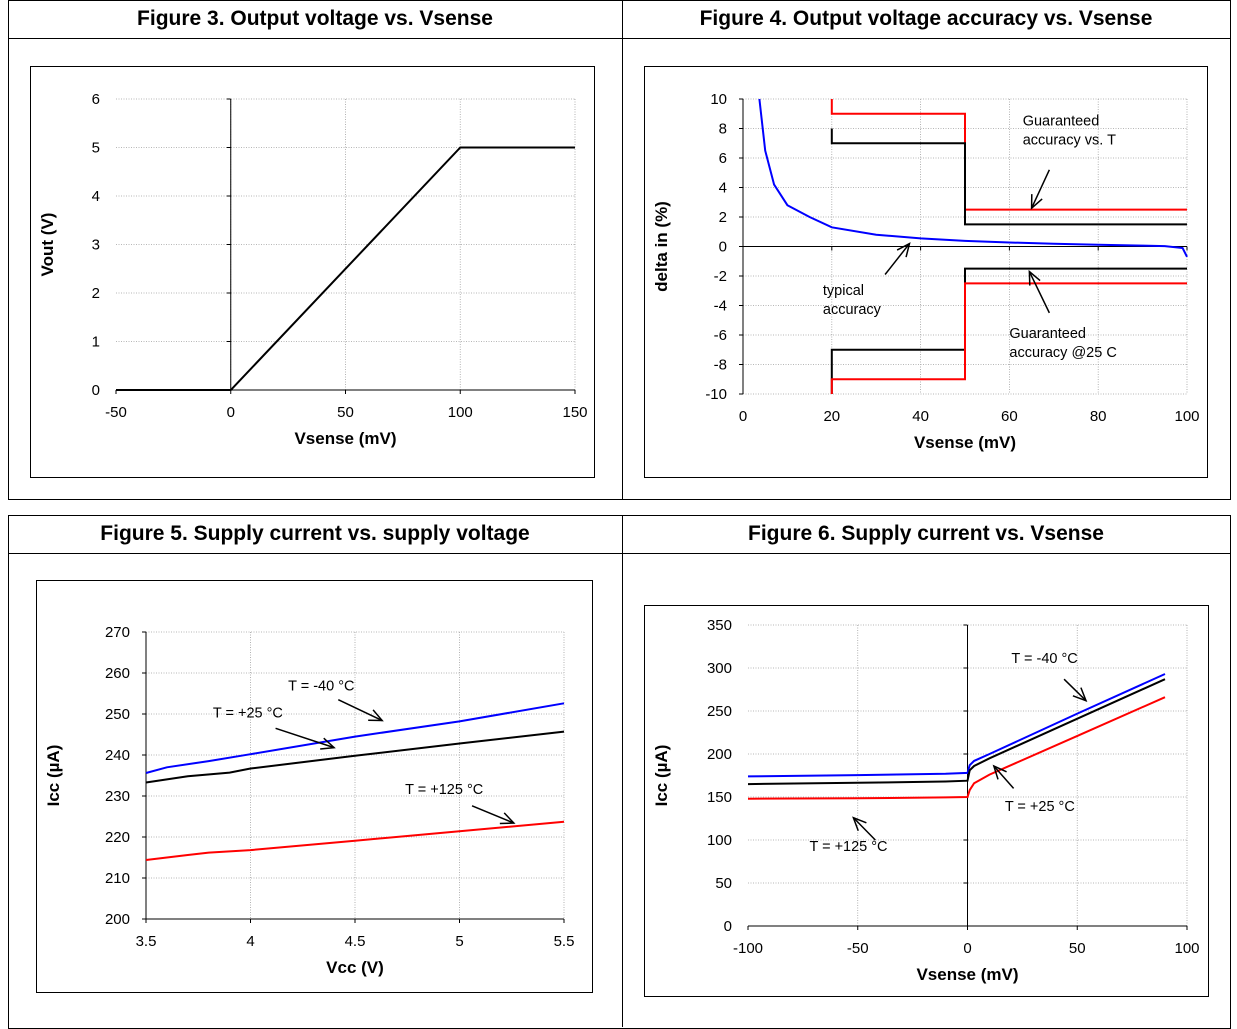  I want to click on y-tick-label: -4, so click(720, 306).